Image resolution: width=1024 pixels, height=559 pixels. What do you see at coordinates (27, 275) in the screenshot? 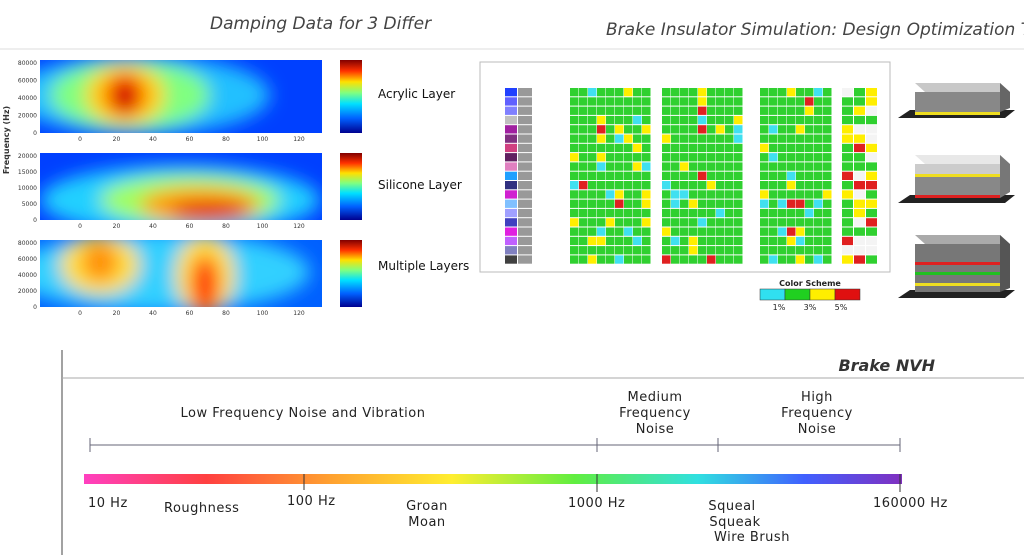
I see `y-tick-label: 40000` at bounding box center [27, 275].